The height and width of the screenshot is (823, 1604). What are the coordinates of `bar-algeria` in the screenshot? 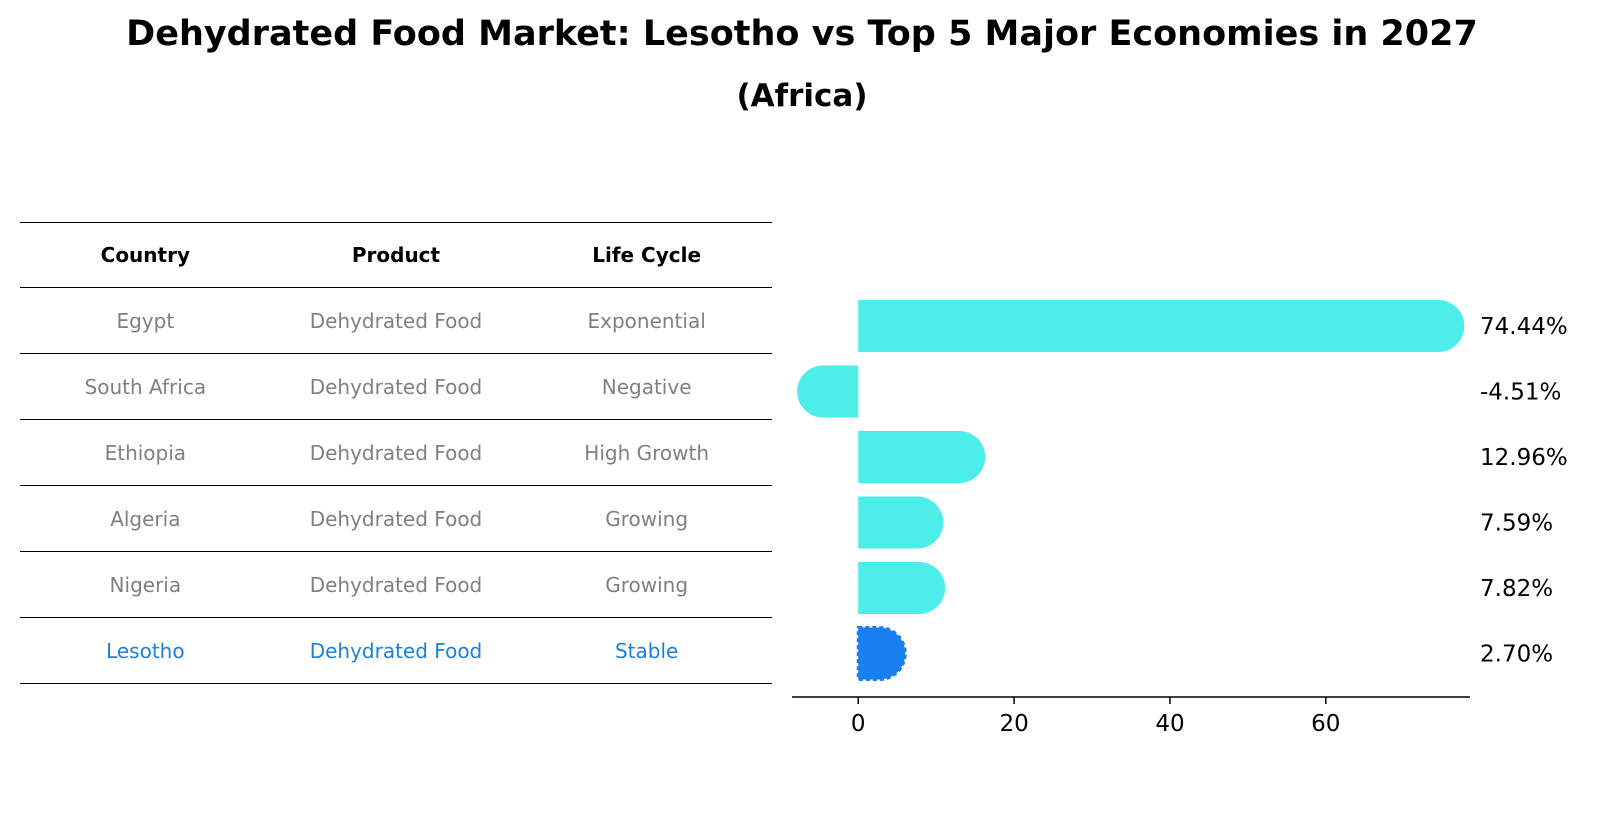 It's located at (901, 522).